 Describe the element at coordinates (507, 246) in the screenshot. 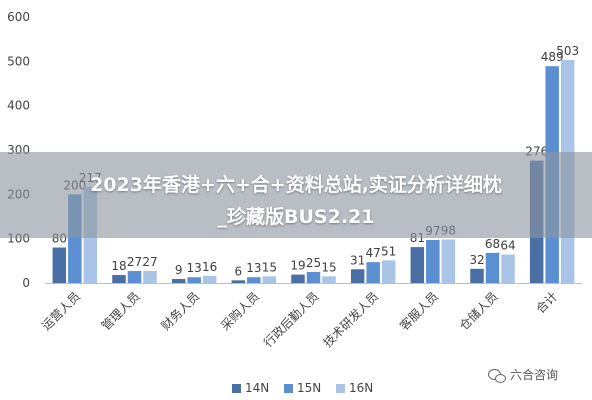

I see `data-label: 64` at that location.